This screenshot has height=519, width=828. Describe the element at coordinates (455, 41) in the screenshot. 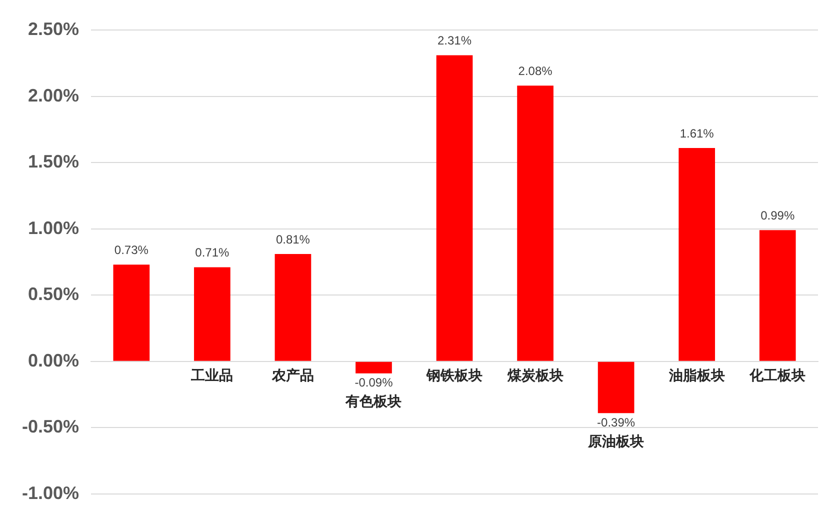

I see `data-label: 2.31%` at that location.